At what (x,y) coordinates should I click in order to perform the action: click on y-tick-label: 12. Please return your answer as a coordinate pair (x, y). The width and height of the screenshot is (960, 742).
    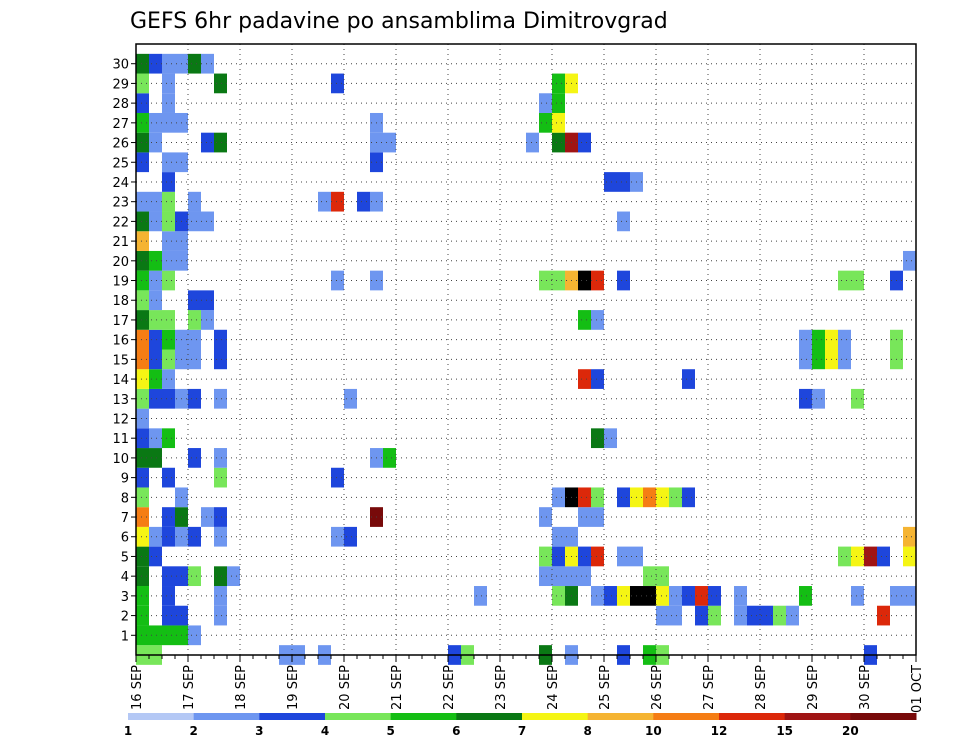
    Looking at the image, I should click on (120, 419).